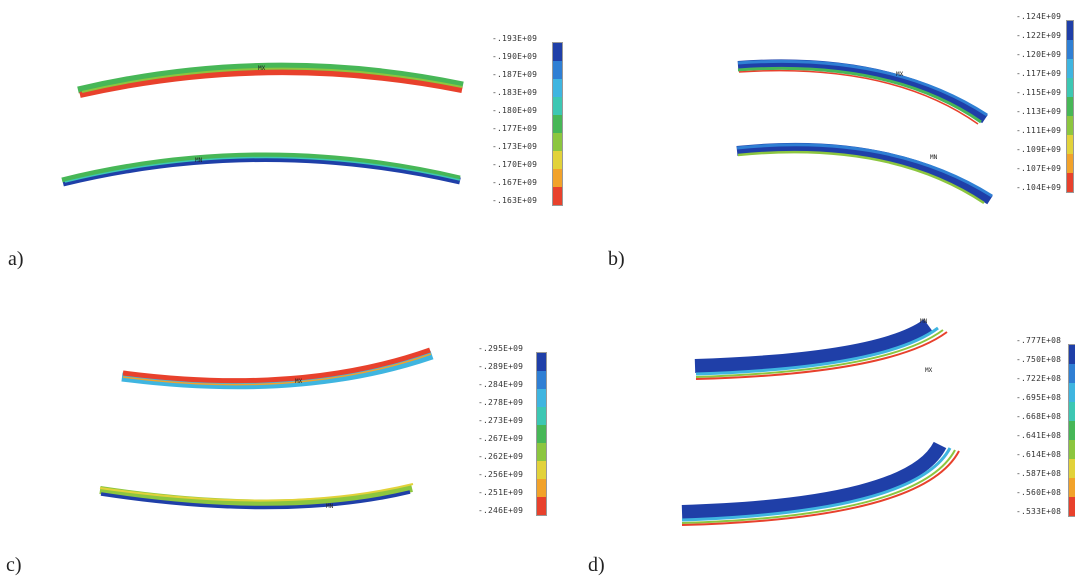  Describe the element at coordinates (330, 506) in the screenshot. I see `marker-lower-c: MN` at that location.